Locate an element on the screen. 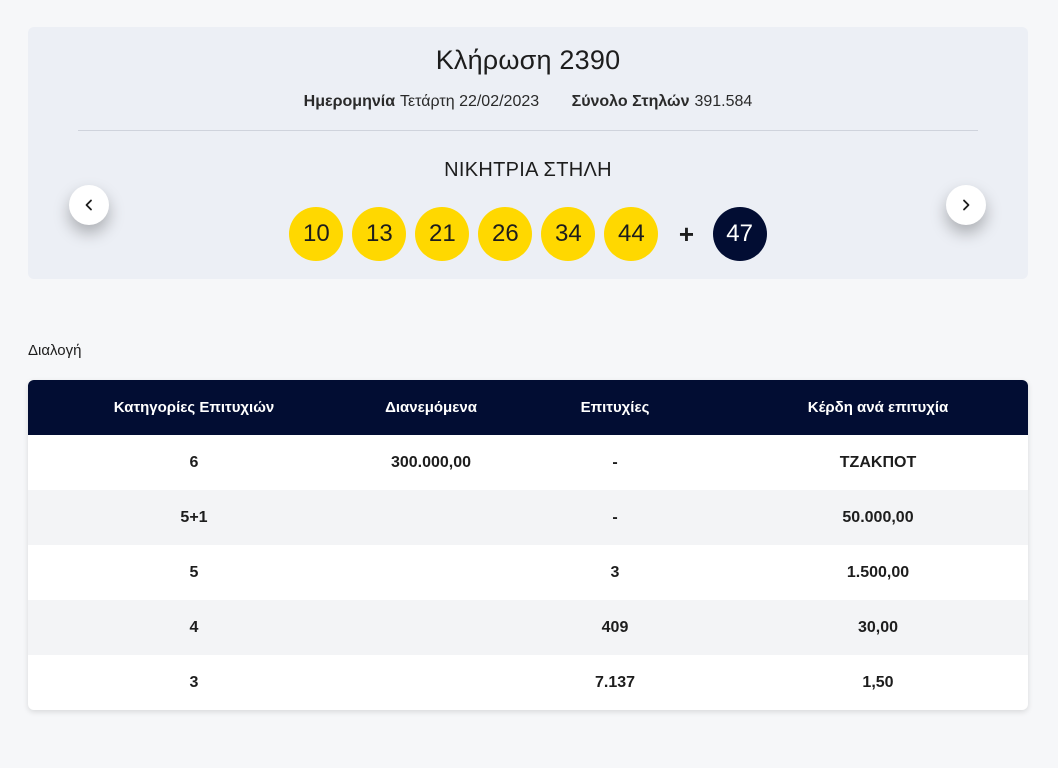  next-draw-button is located at coordinates (966, 205).